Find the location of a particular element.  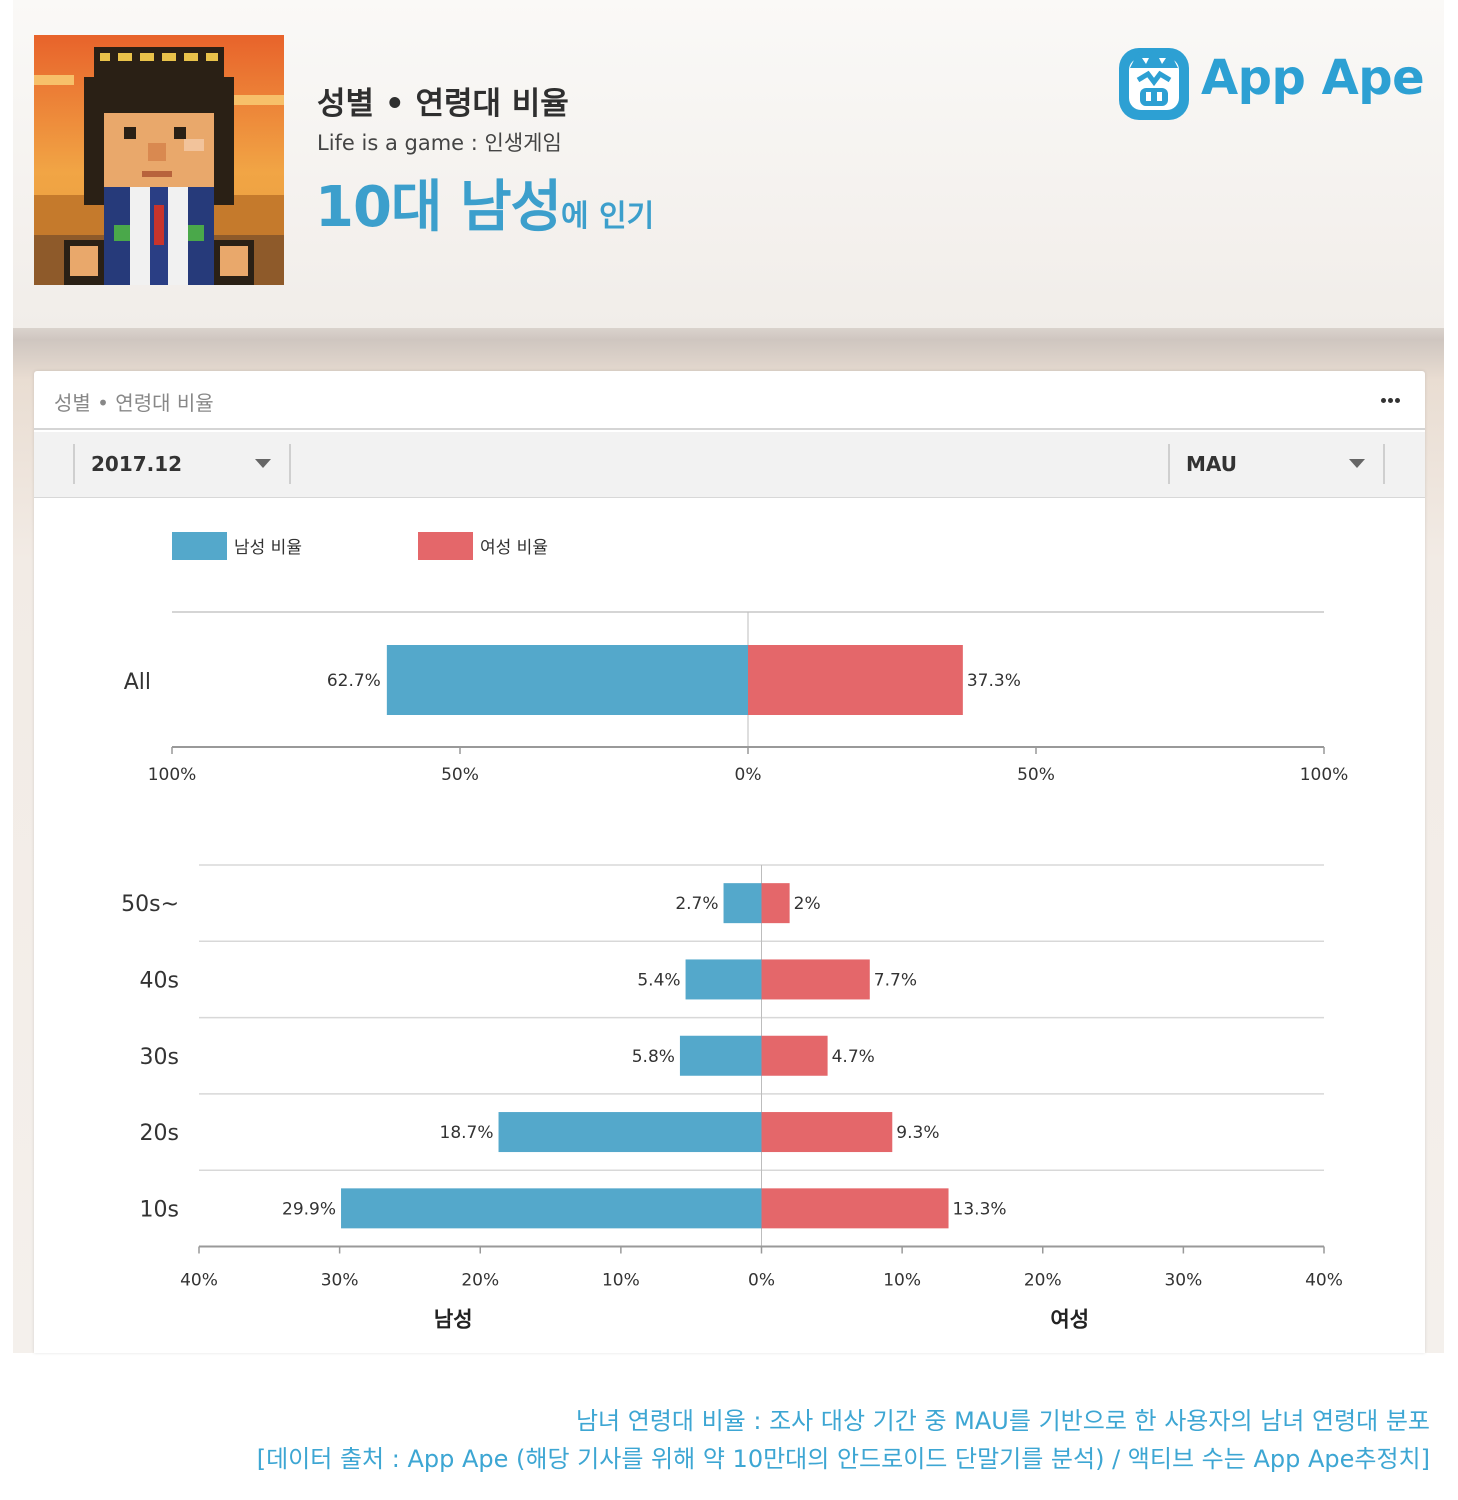

chart1-bar-male is located at coordinates (567, 680).